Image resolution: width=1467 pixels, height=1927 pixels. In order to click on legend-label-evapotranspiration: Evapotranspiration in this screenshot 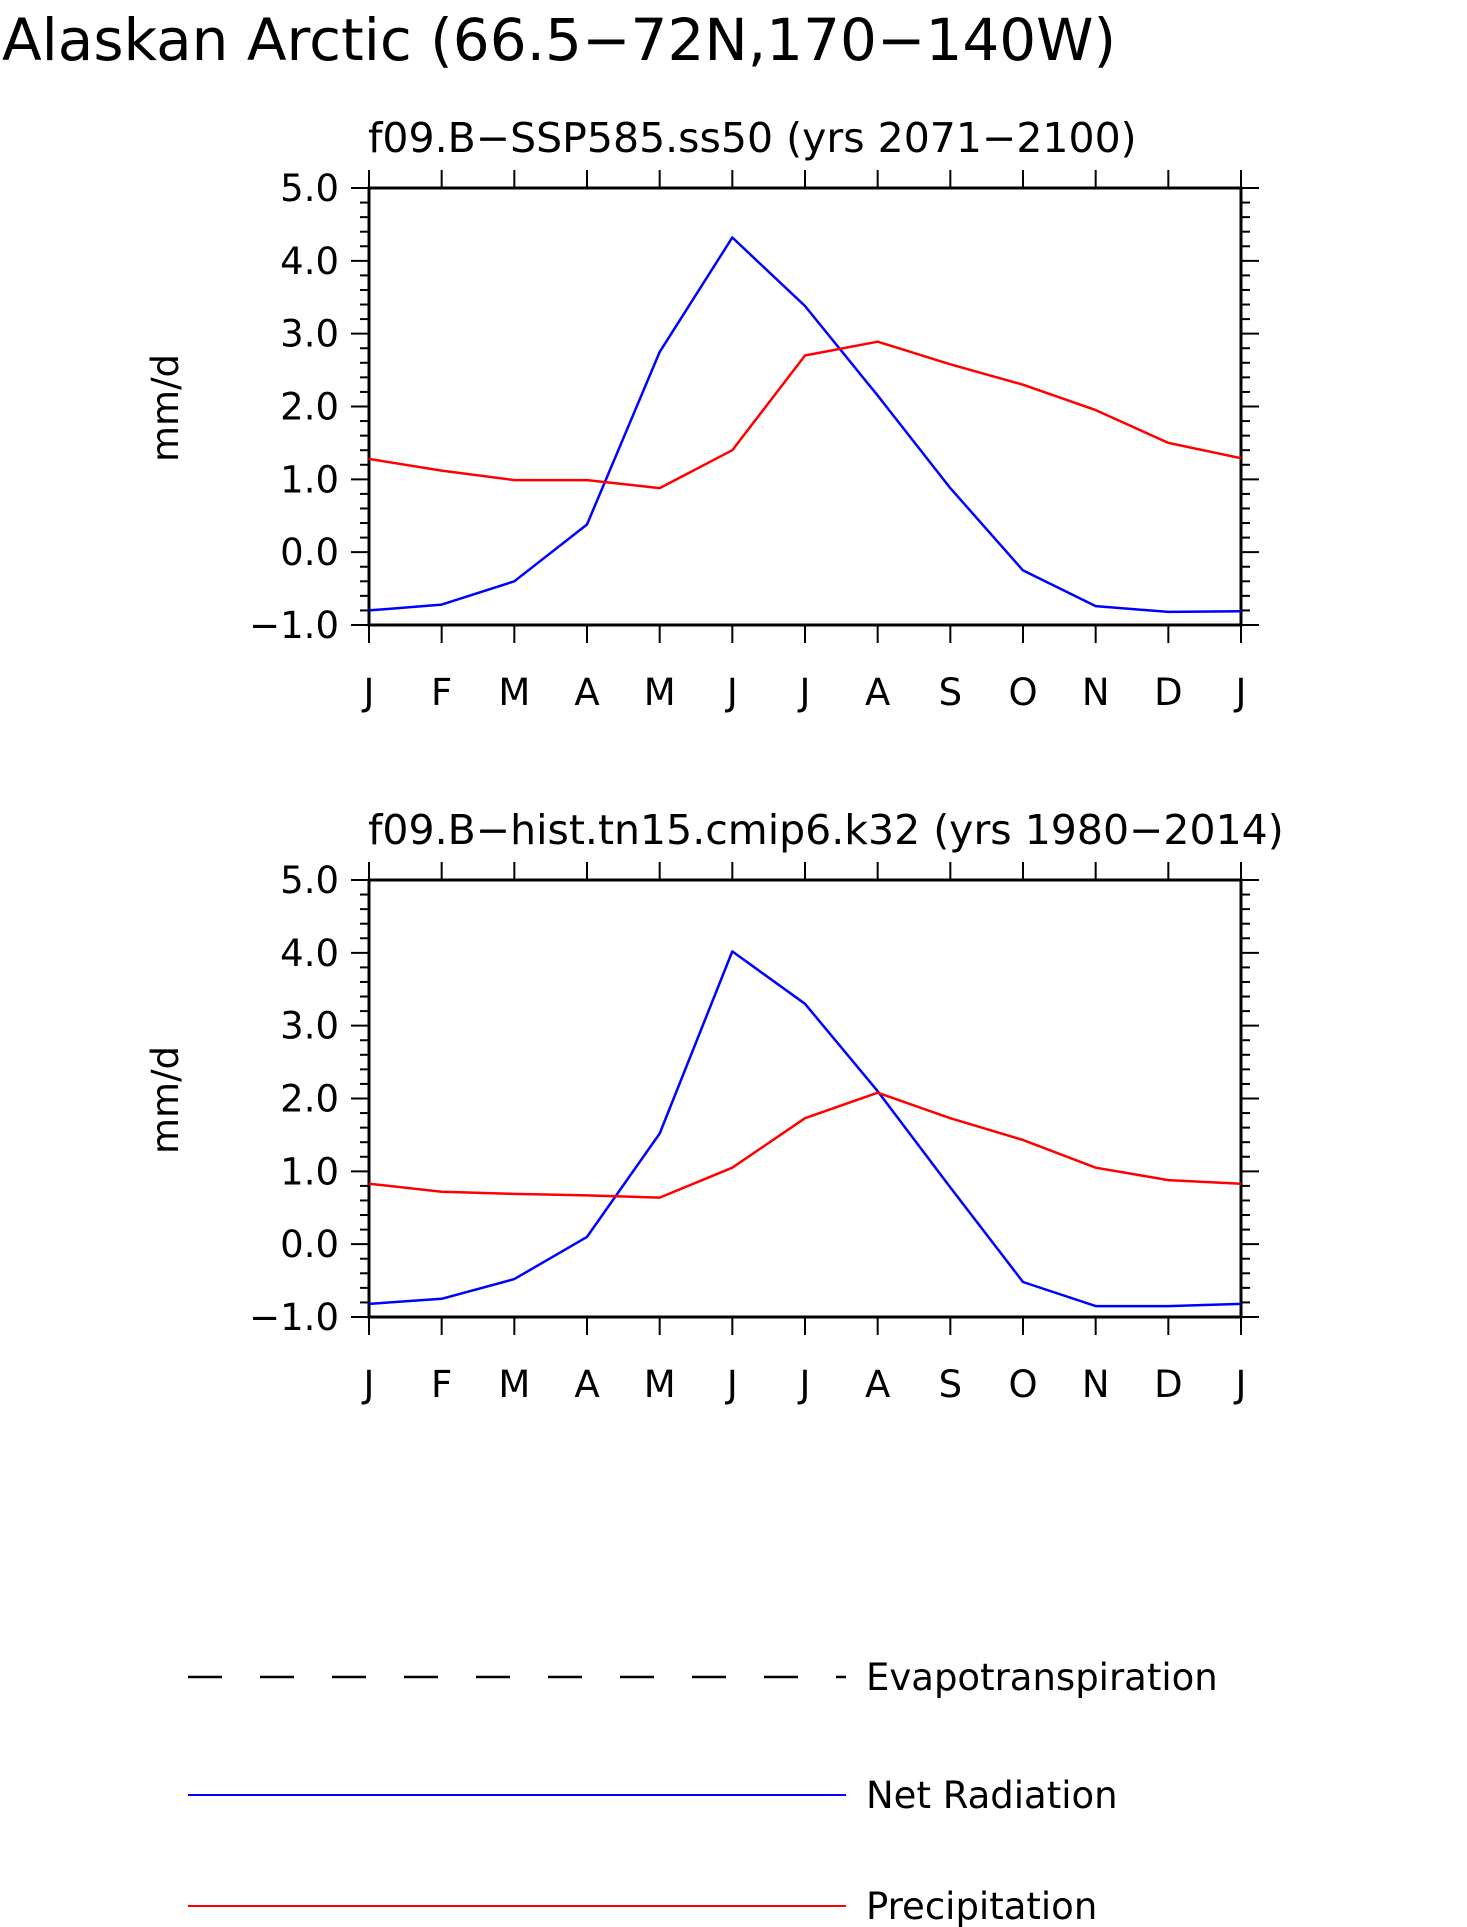, I will do `click(1042, 1677)`.